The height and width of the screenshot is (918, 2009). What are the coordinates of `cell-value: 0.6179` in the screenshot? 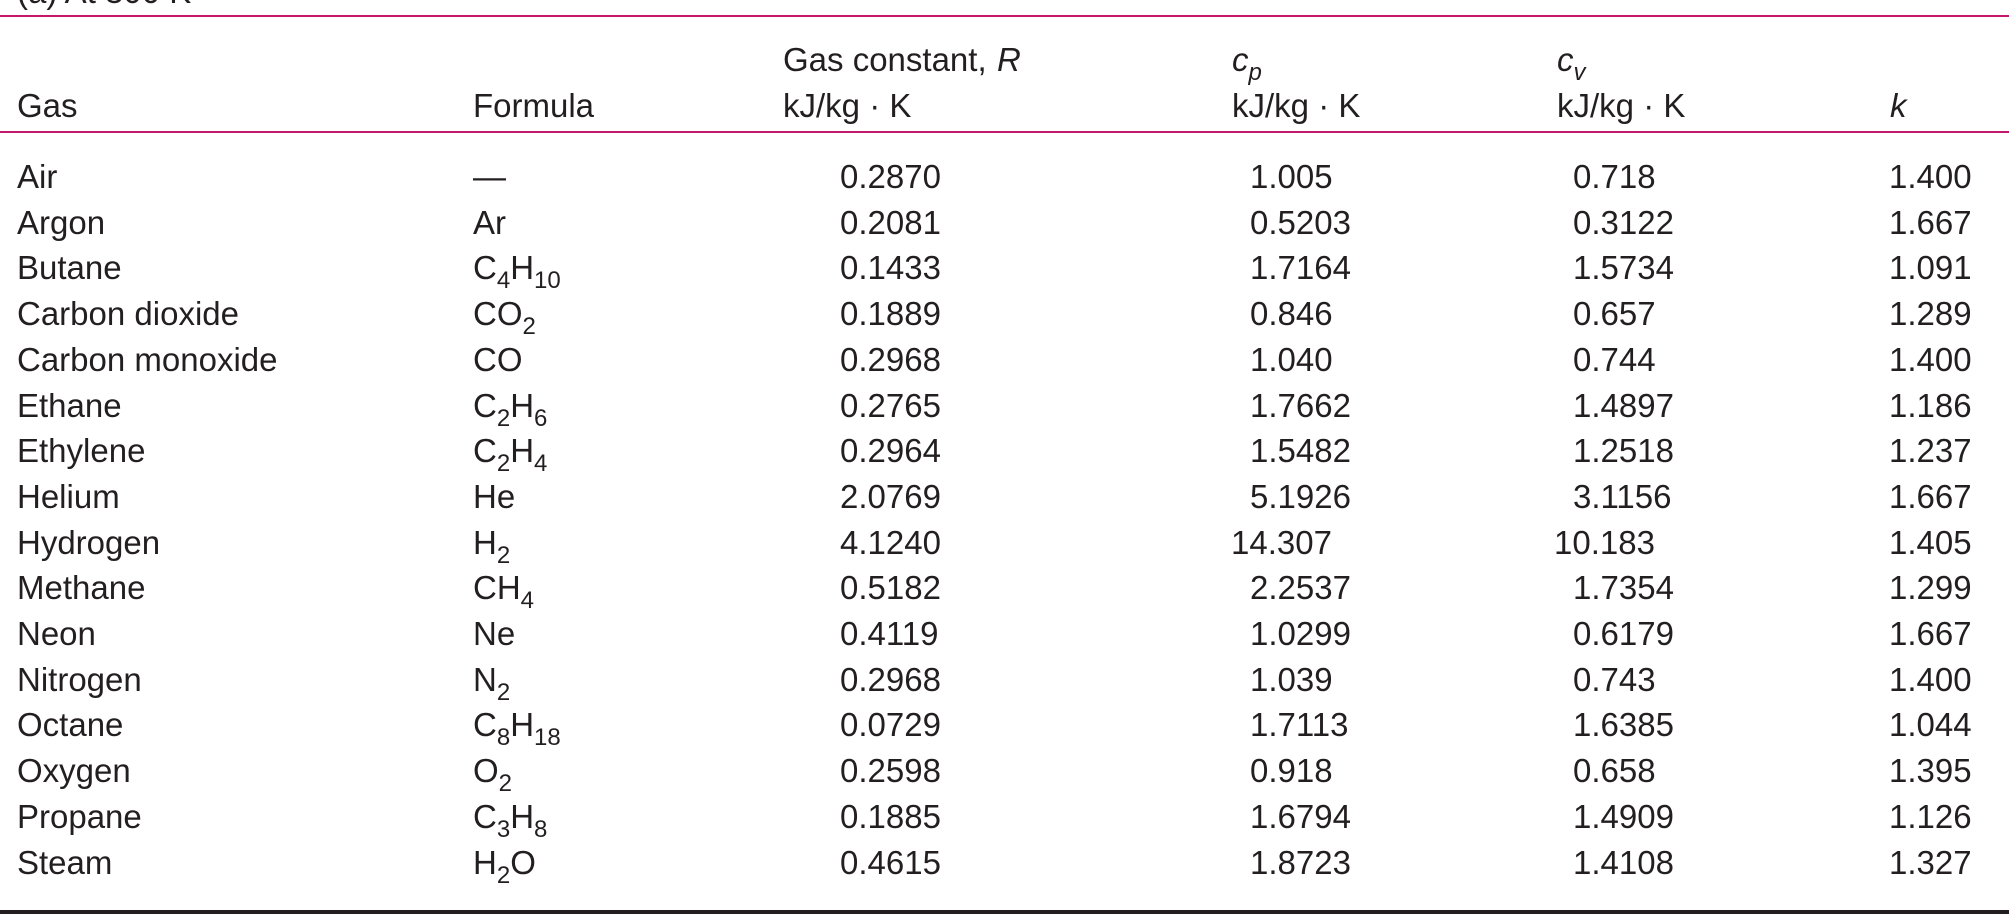 It's located at (1623, 633).